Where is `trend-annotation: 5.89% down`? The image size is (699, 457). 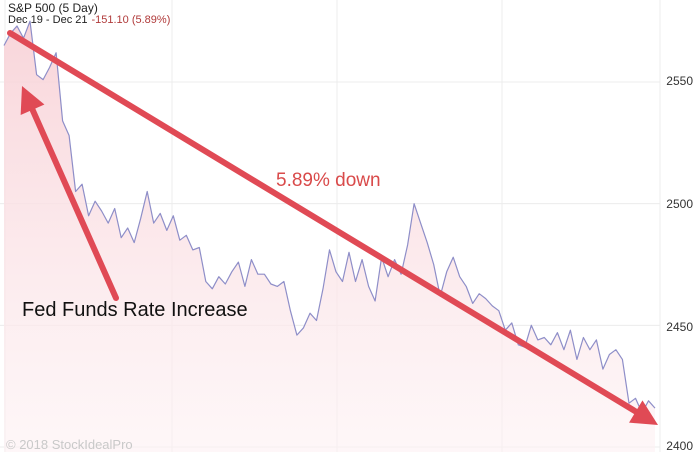
trend-annotation: 5.89% down is located at coordinates (328, 180).